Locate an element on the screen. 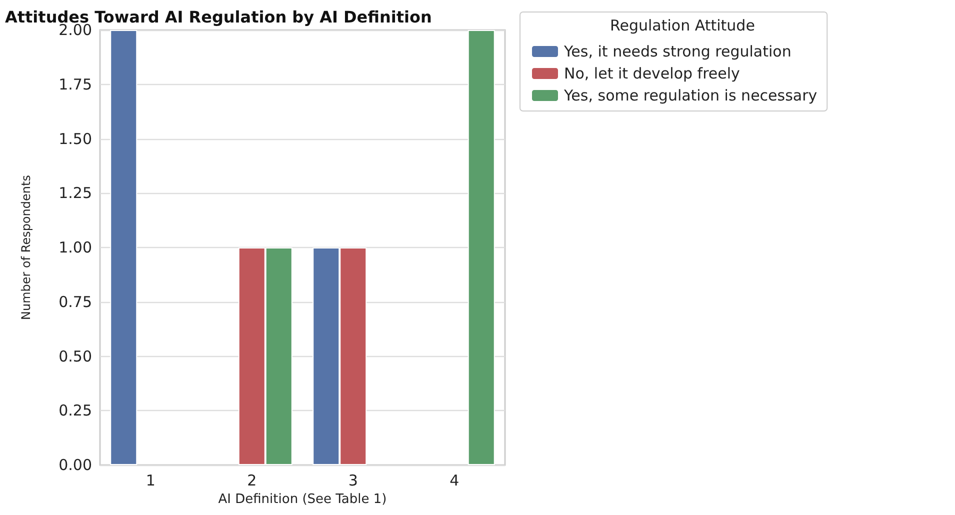 Image resolution: width=955 pixels, height=515 pixels. y-tick-label: 1.25 is located at coordinates (75, 193).